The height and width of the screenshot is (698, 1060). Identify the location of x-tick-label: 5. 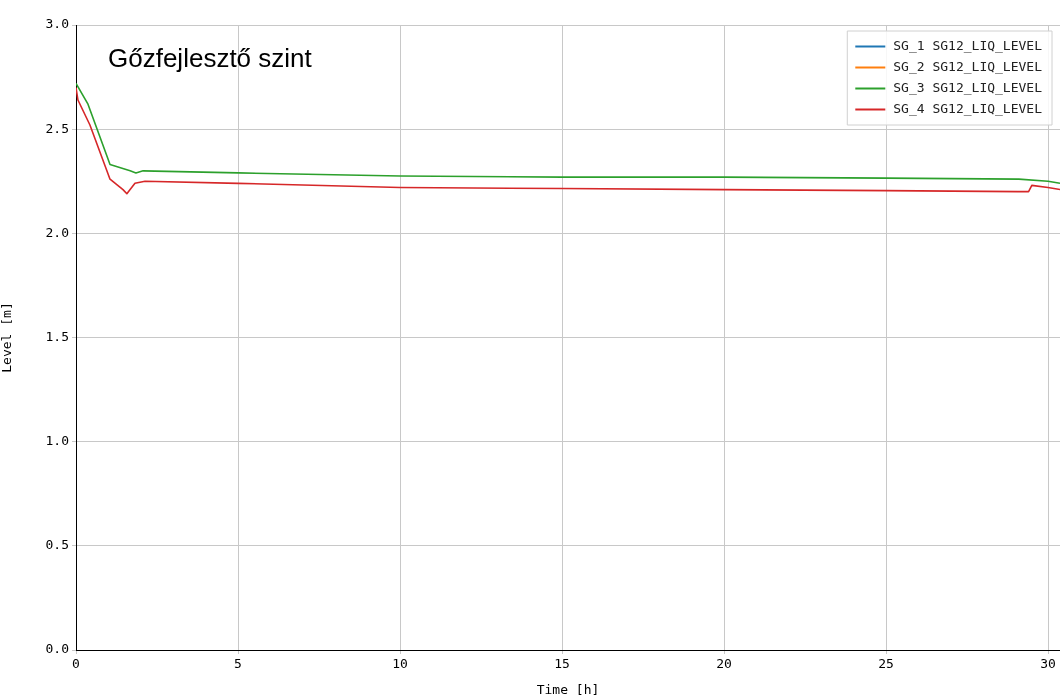
(238, 664).